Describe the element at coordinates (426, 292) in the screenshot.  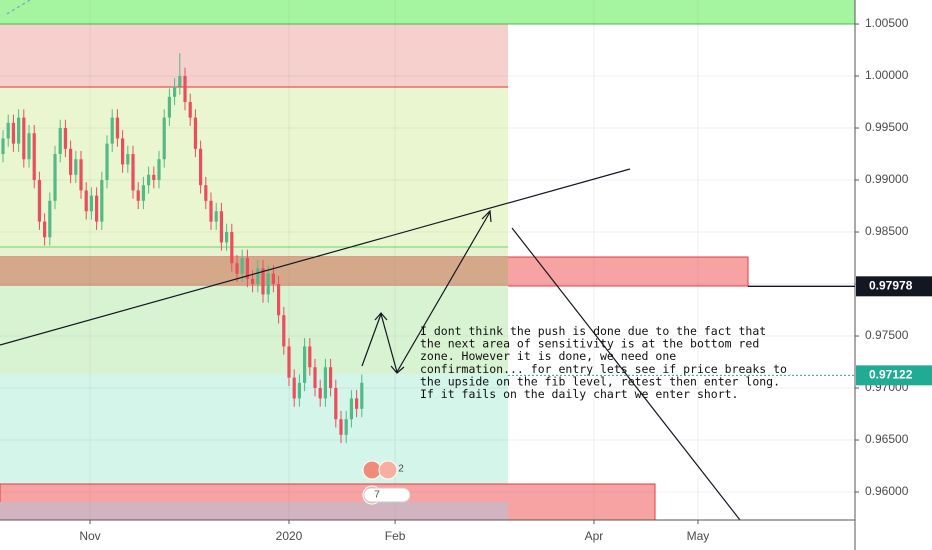
I see `path-arrow` at that location.